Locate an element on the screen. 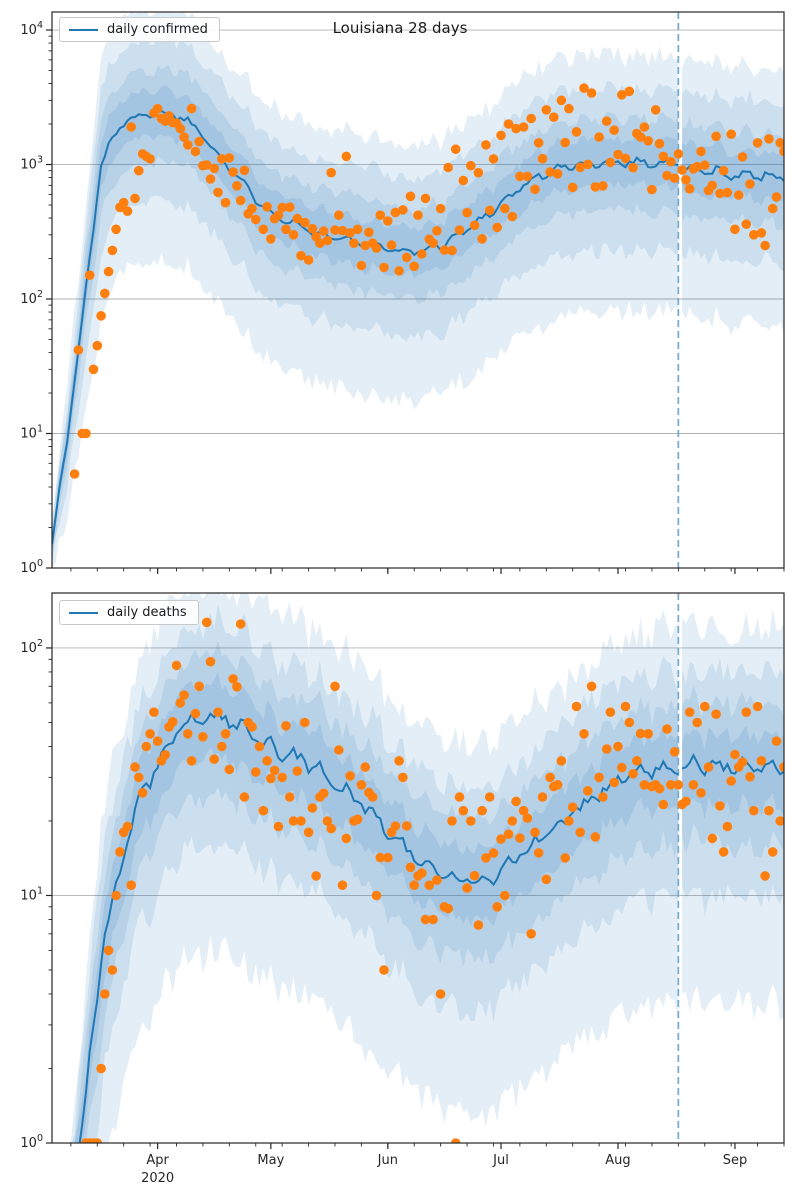 Image resolution: width=800 pixels, height=1200 pixels. legend-line-sample-confirmed is located at coordinates (83, 29).